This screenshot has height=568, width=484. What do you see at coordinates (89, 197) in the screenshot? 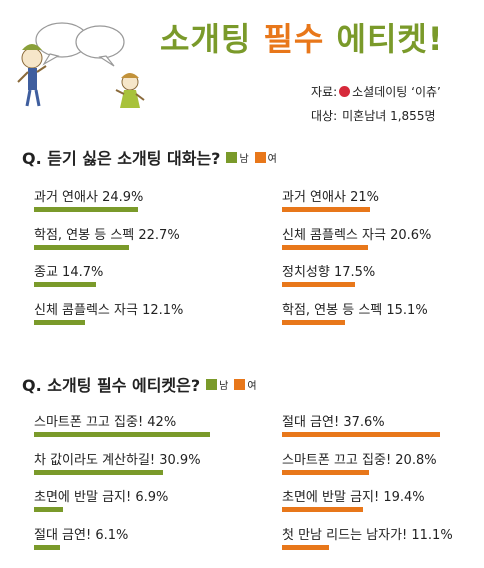
I see `bar-label: 과거 연애사 24.9%` at bounding box center [89, 197].